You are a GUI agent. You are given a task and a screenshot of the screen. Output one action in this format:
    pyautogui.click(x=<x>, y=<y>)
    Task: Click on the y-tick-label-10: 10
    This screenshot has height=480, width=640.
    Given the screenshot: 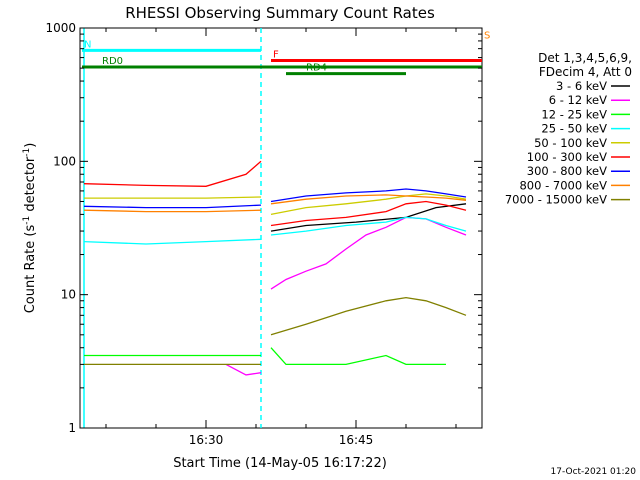 What is the action you would take?
    pyautogui.click(x=68, y=295)
    